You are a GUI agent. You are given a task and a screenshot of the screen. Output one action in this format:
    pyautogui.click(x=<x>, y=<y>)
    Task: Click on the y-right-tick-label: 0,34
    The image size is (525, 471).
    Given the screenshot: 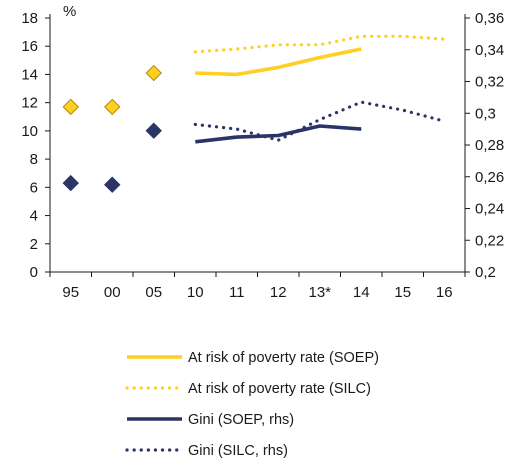 What is the action you would take?
    pyautogui.click(x=489, y=50)
    